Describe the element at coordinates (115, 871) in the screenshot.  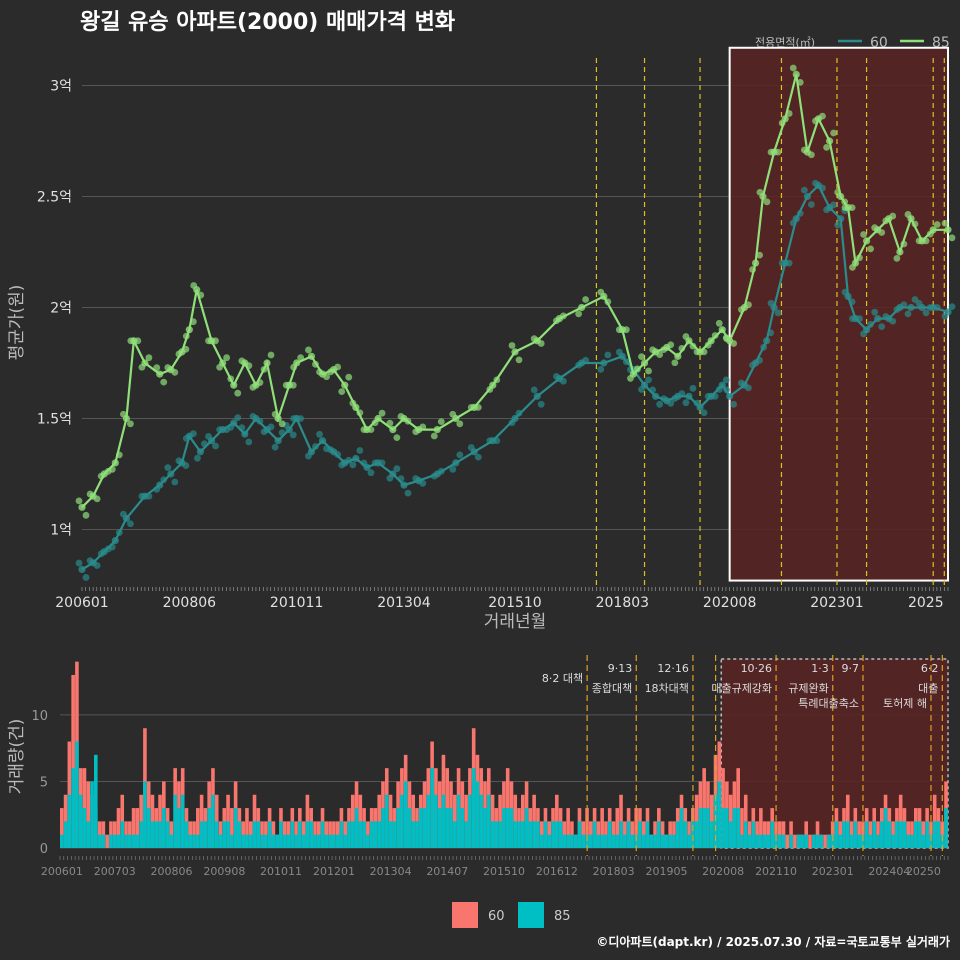
I see `volume-x-tick-label: 200703` at that location.